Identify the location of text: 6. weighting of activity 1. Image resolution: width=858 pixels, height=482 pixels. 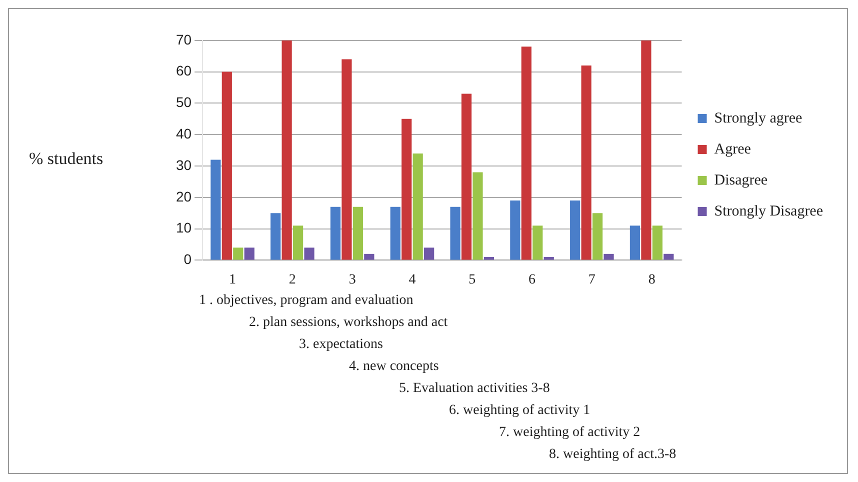
(519, 411).